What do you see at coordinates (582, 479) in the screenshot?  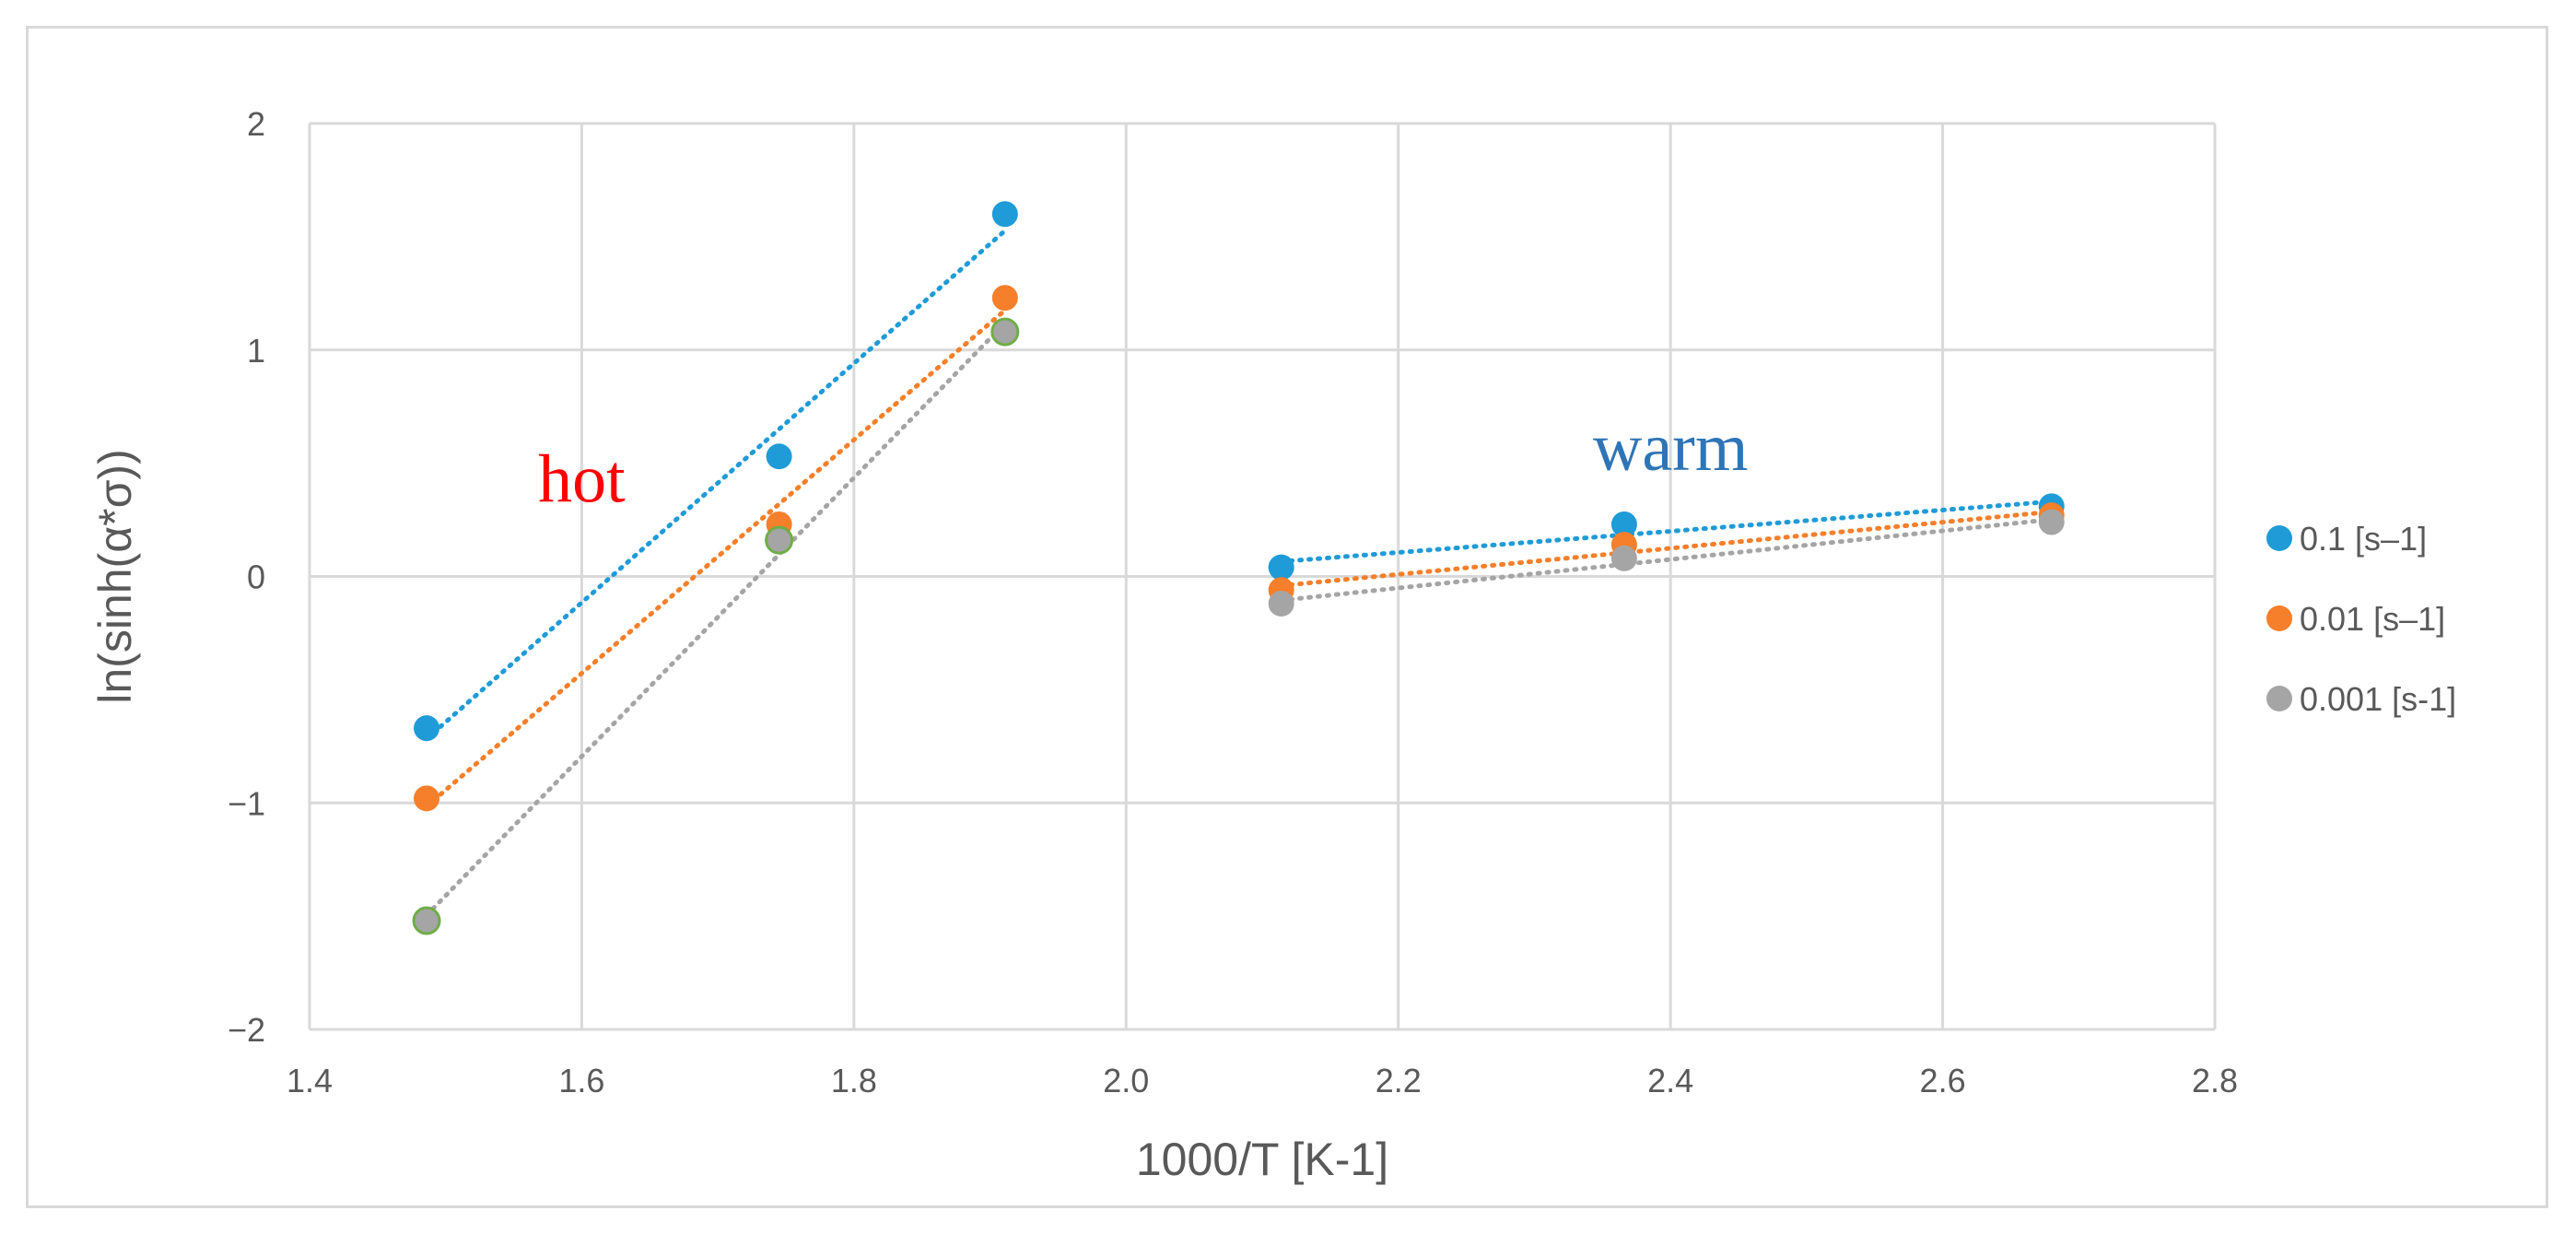 I see `annotation-hot-label: hot` at bounding box center [582, 479].